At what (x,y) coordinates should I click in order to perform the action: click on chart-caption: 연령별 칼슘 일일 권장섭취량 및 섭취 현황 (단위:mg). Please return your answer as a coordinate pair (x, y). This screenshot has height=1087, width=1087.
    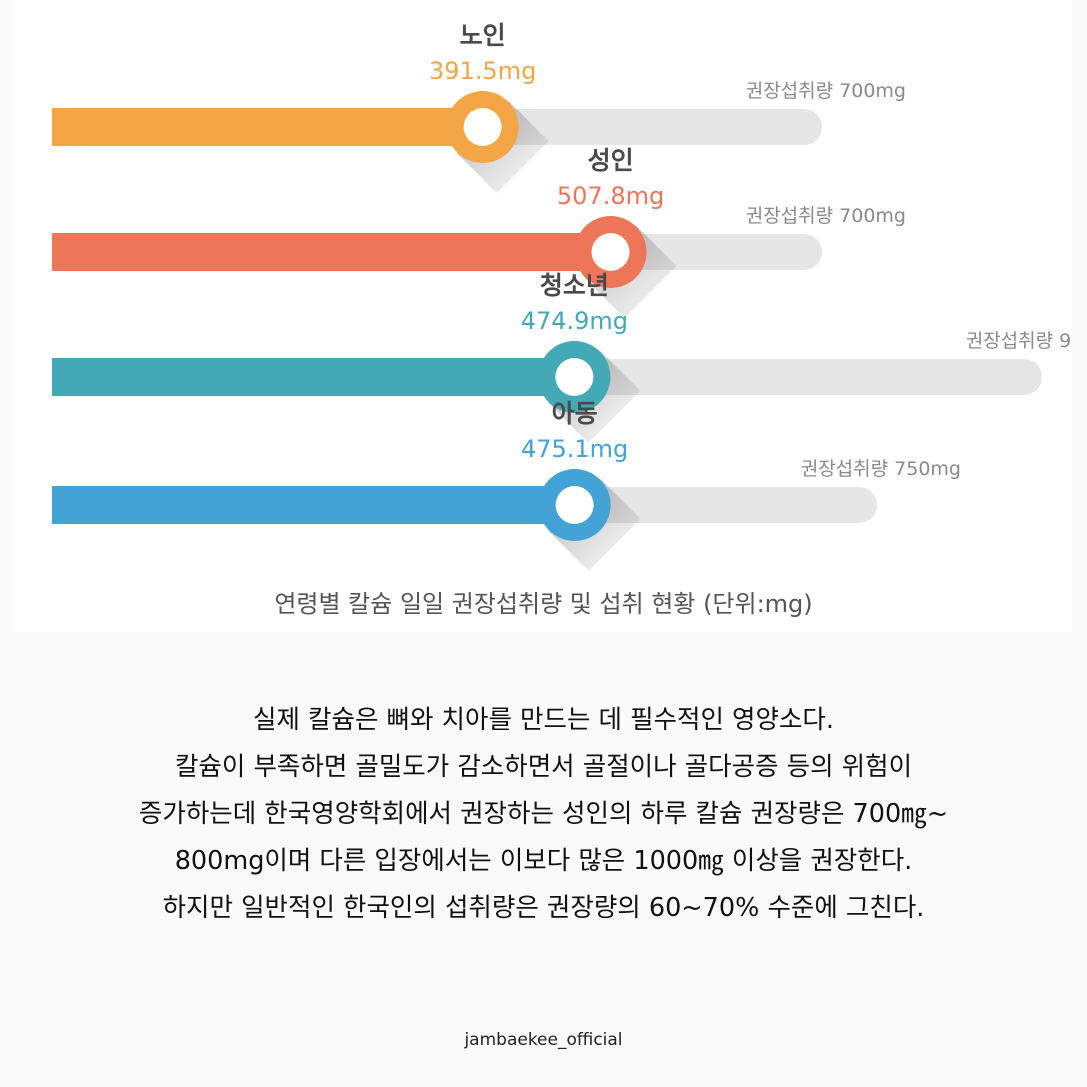
    Looking at the image, I should click on (543, 604).